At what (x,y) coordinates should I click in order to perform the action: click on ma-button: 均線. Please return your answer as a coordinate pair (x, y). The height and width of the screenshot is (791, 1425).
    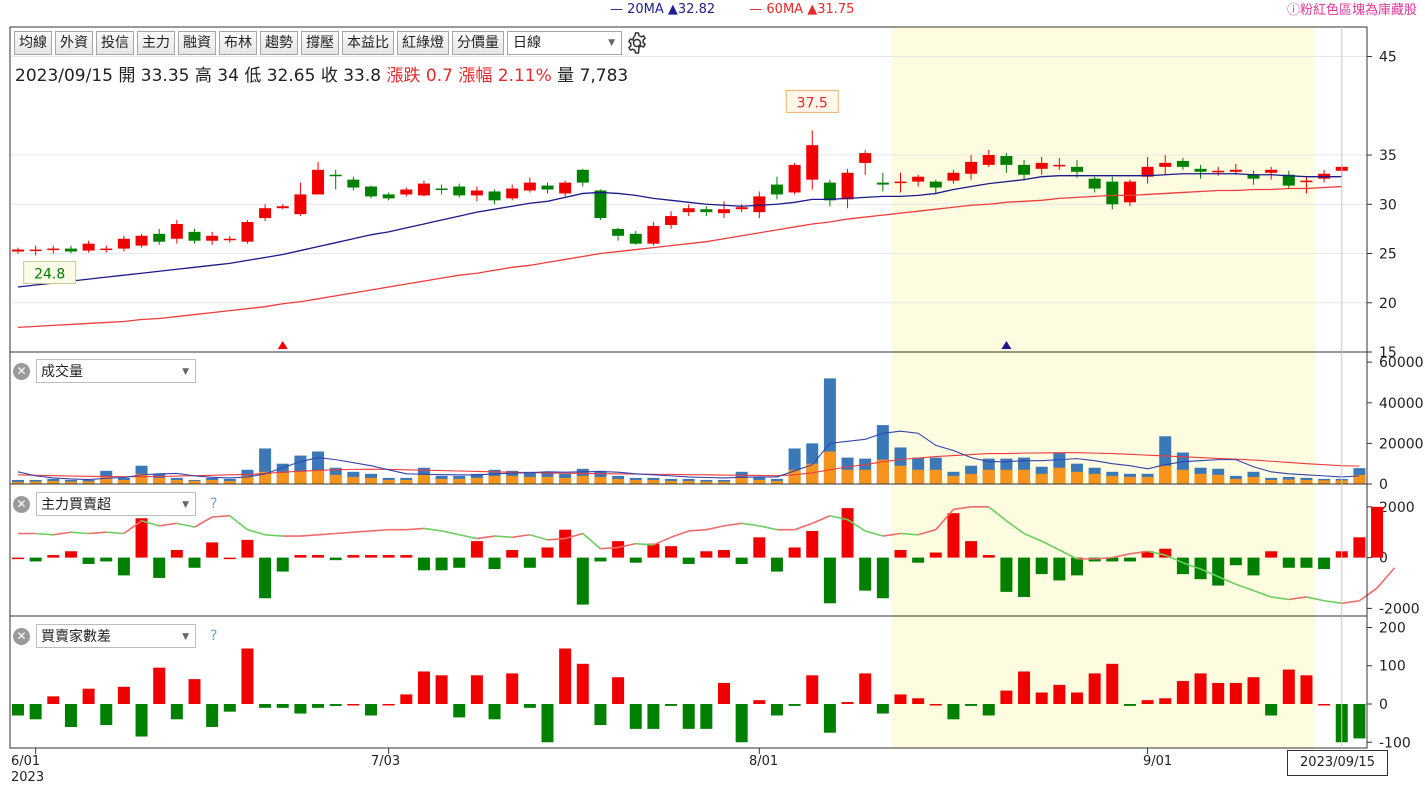
    Looking at the image, I should click on (33, 43).